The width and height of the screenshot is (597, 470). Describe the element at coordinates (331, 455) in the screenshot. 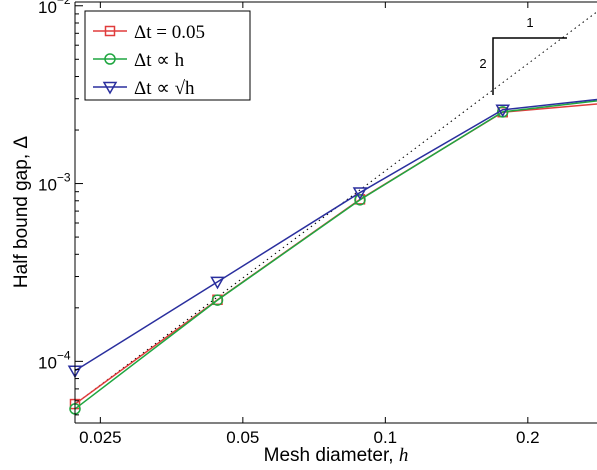

I see `x-axis-label-text: Mesh diameter,` at that location.